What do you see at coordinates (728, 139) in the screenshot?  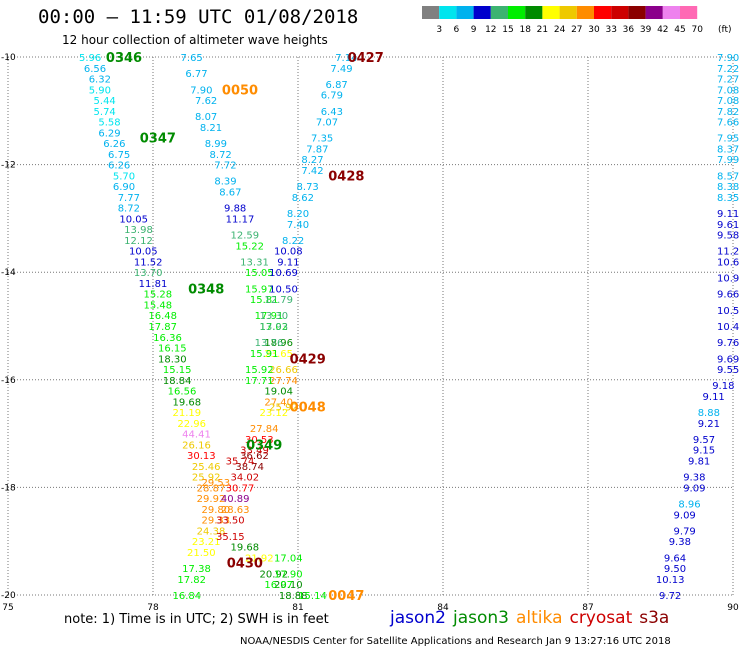 I see `swh-value: 7.95` at bounding box center [728, 139].